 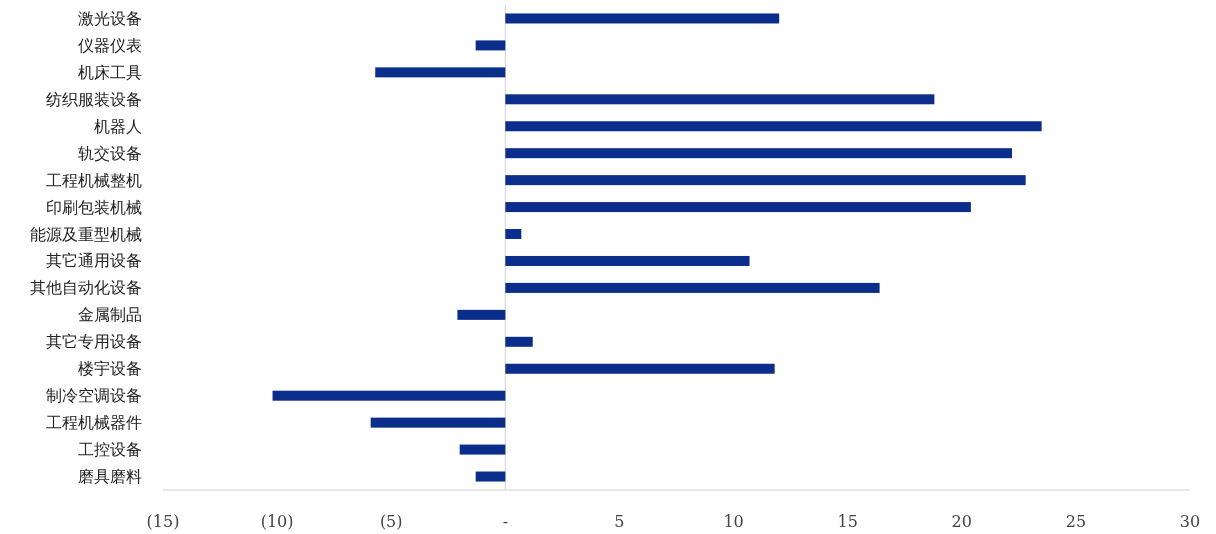 What do you see at coordinates (391, 521) in the screenshot?
I see `x-tick-label: (5)` at bounding box center [391, 521].